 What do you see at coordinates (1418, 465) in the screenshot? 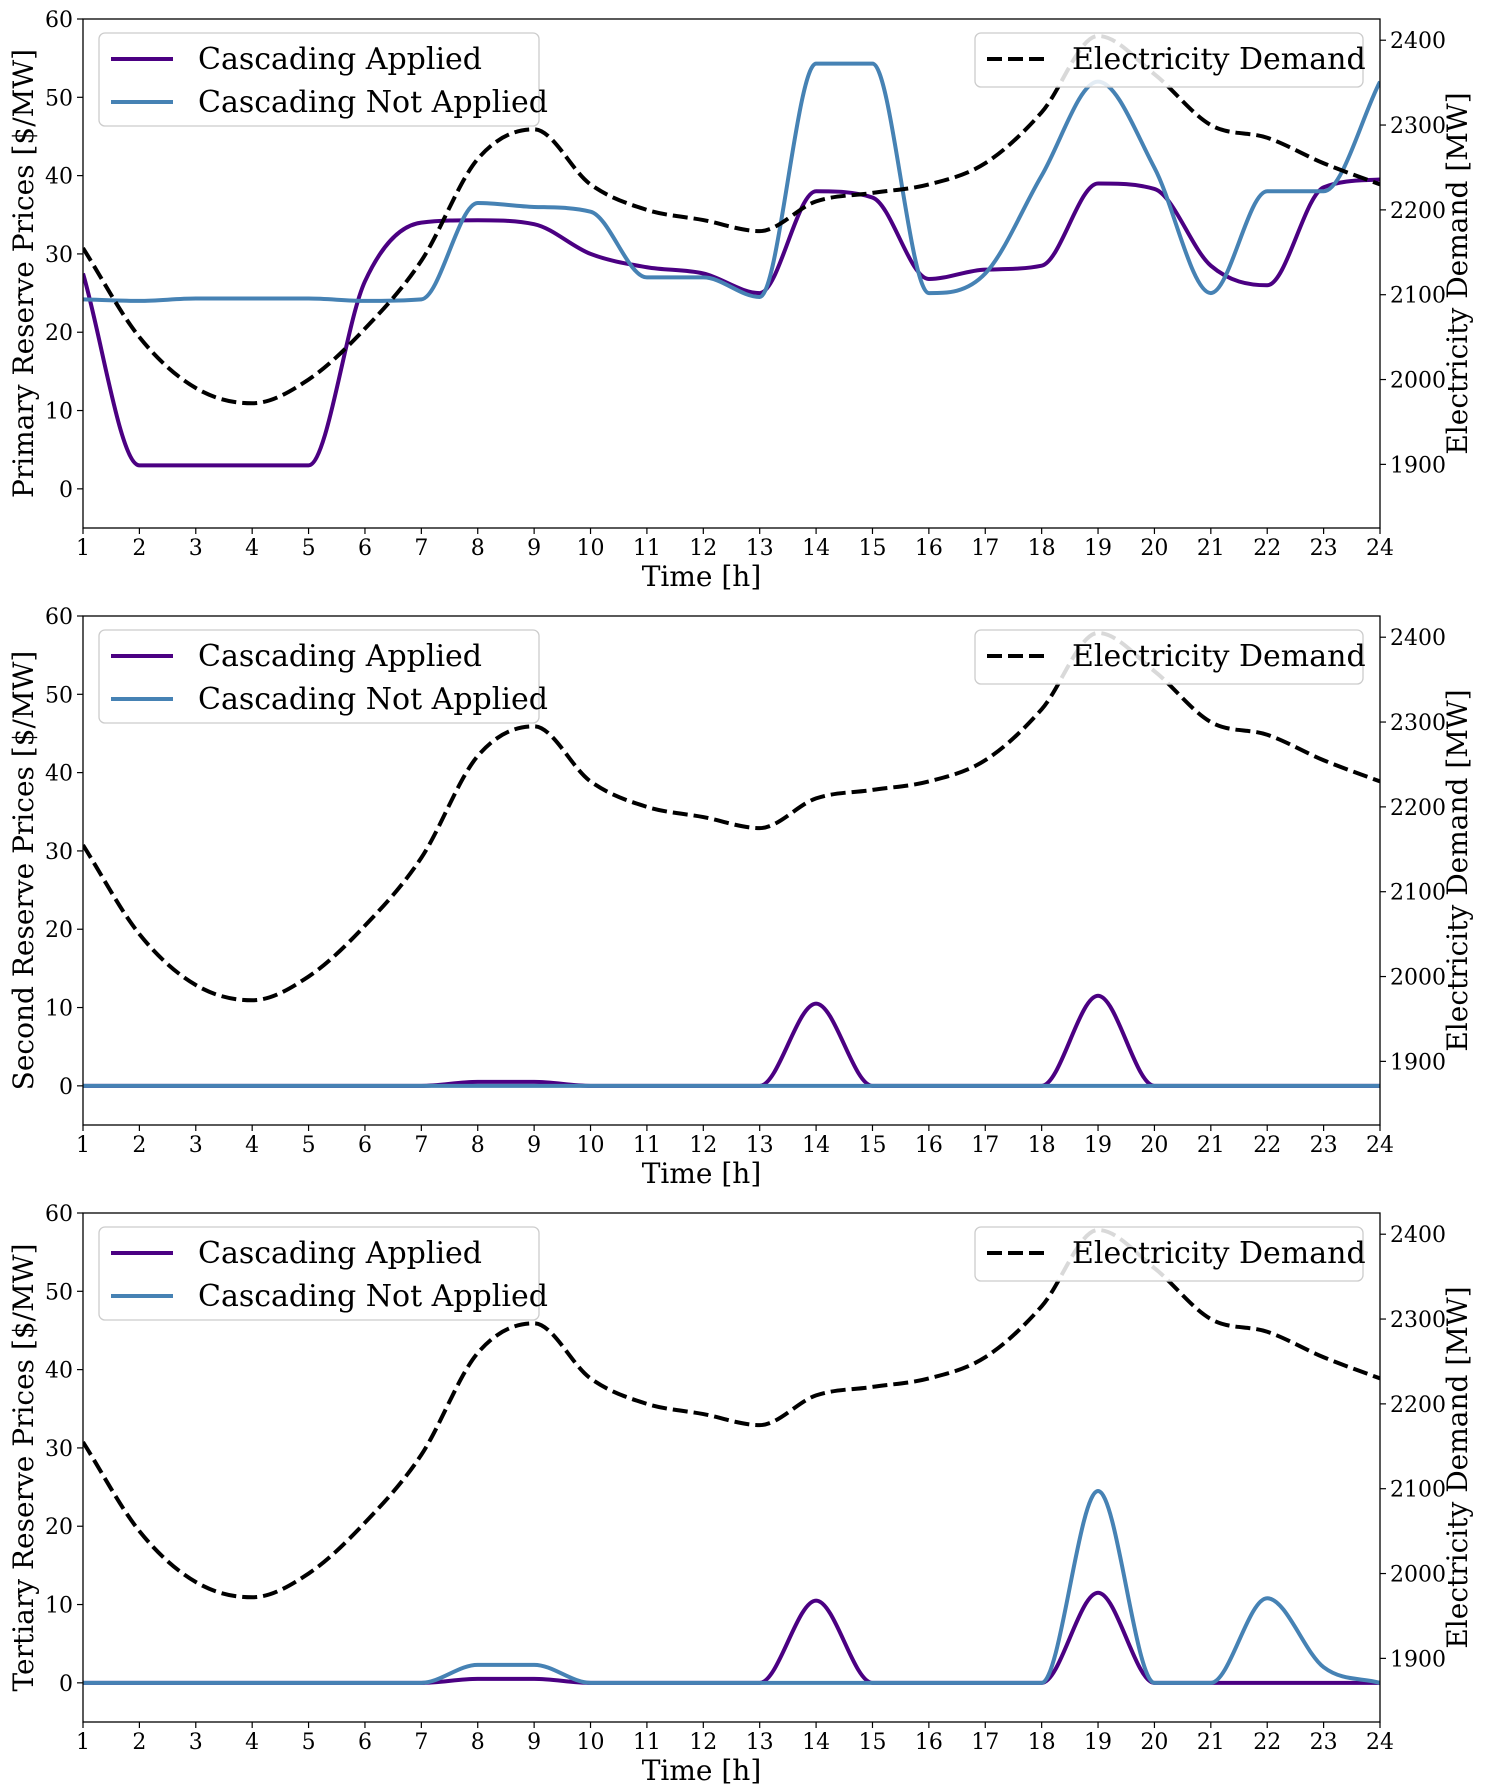
I see `y2-tick-label: 1900` at bounding box center [1418, 465].